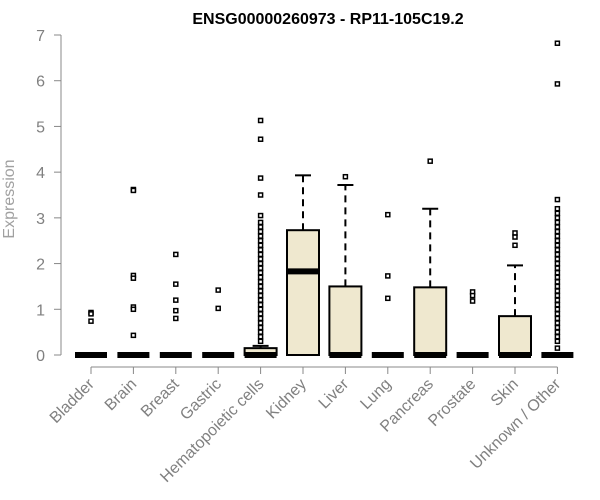 This screenshot has height=500, width=600. Describe the element at coordinates (40, 82) in the screenshot. I see `y-tick-label: 6` at that location.